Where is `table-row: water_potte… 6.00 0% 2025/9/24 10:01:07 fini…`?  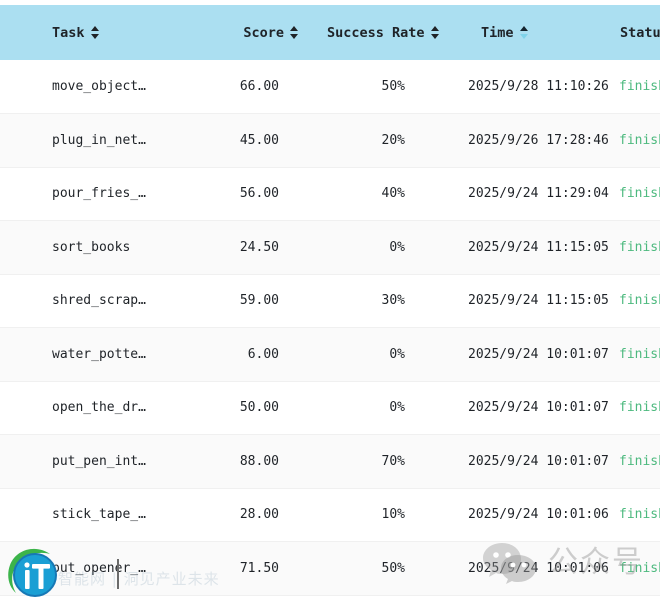
table-row: water_potte… 6.00 0% 2025/9/24 10:01:07 fini… is located at coordinates (330, 354).